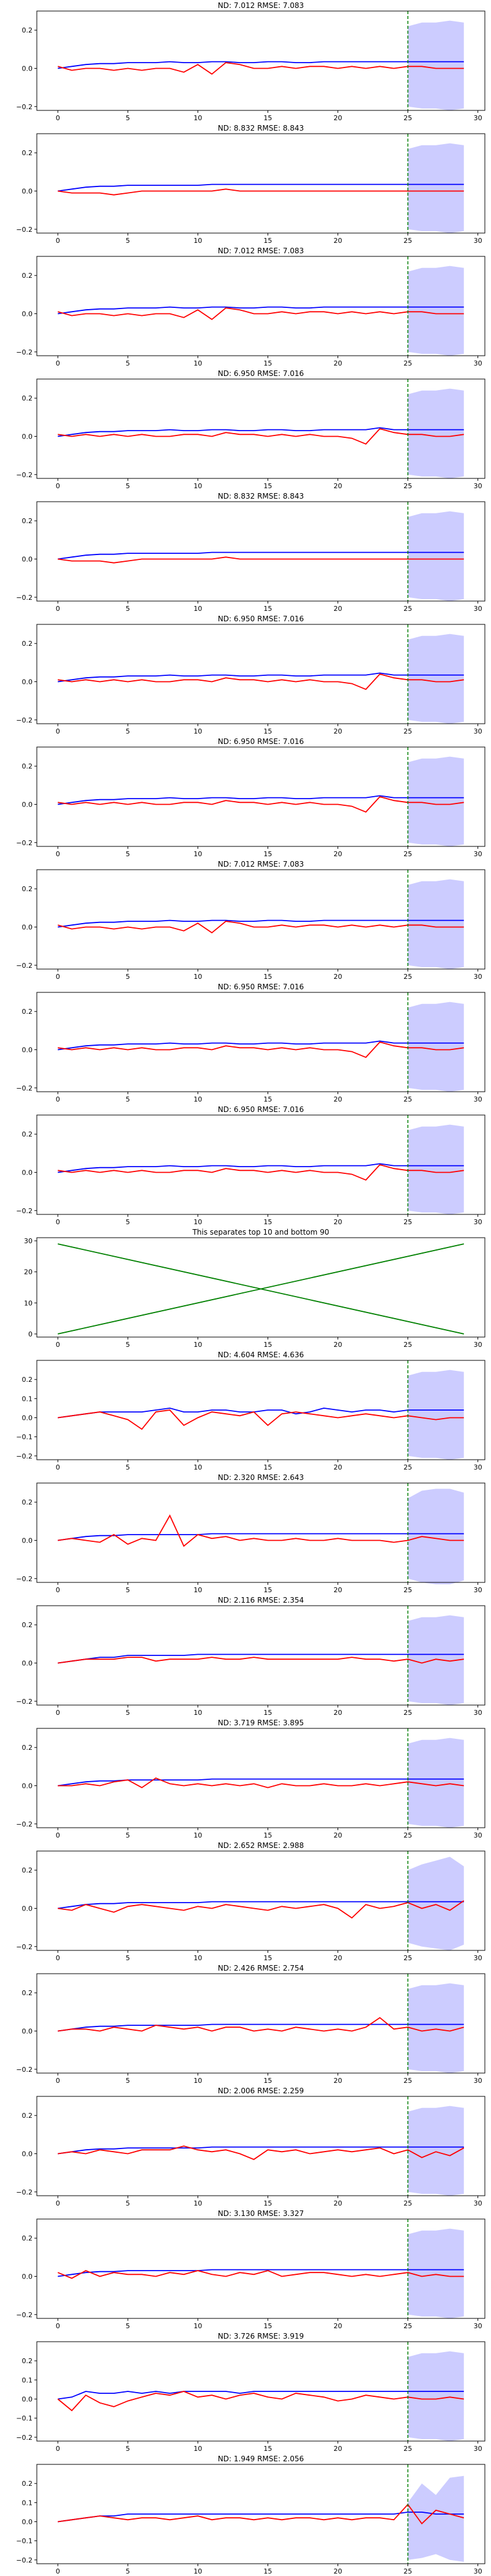  What do you see at coordinates (24, 2541) in the screenshot?
I see `y-tick-label: −0.1` at bounding box center [24, 2541].